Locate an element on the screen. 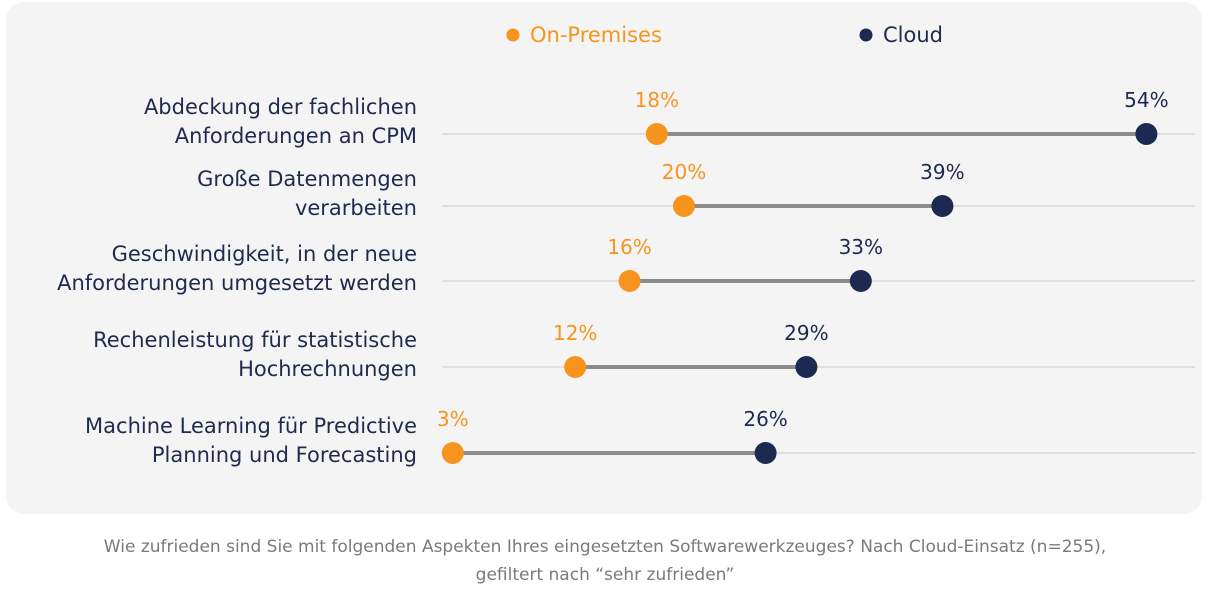 The height and width of the screenshot is (600, 1210). category-label: Große Datenmengen verarbeiten is located at coordinates (307, 193).